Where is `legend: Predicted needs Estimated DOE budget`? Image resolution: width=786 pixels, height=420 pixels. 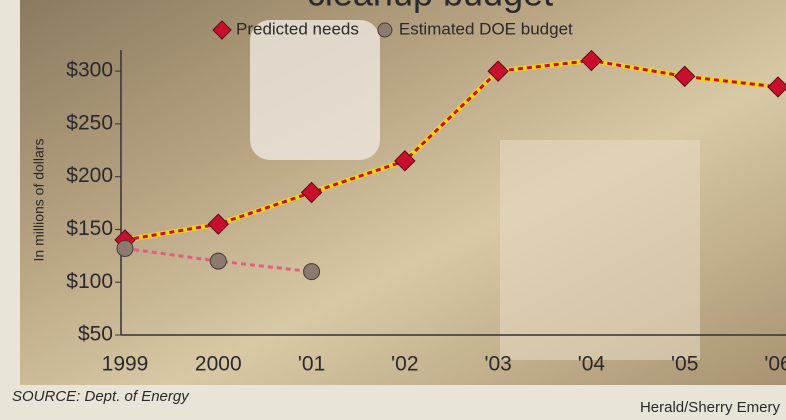
legend: Predicted needs Estimated DOE budget is located at coordinates (392, 29).